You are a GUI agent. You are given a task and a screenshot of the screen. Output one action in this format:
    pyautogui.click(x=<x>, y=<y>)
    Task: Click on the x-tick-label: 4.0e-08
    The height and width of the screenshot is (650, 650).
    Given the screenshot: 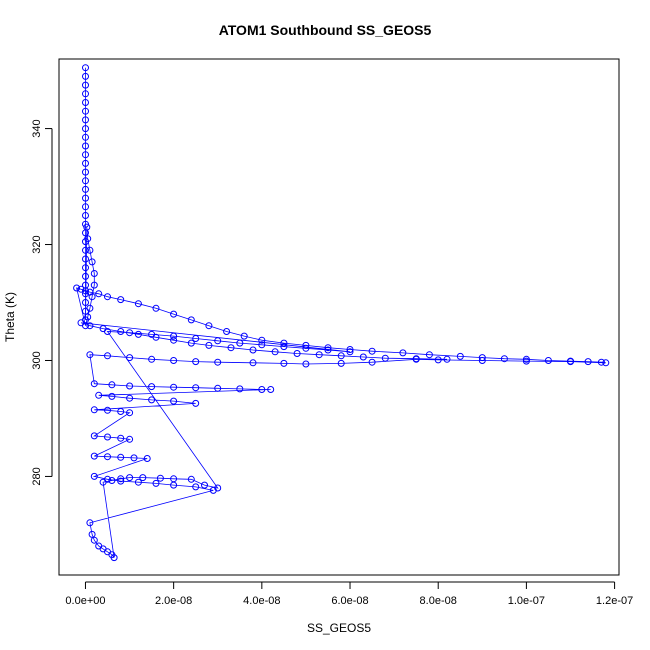 What is the action you would take?
    pyautogui.click(x=261, y=601)
    